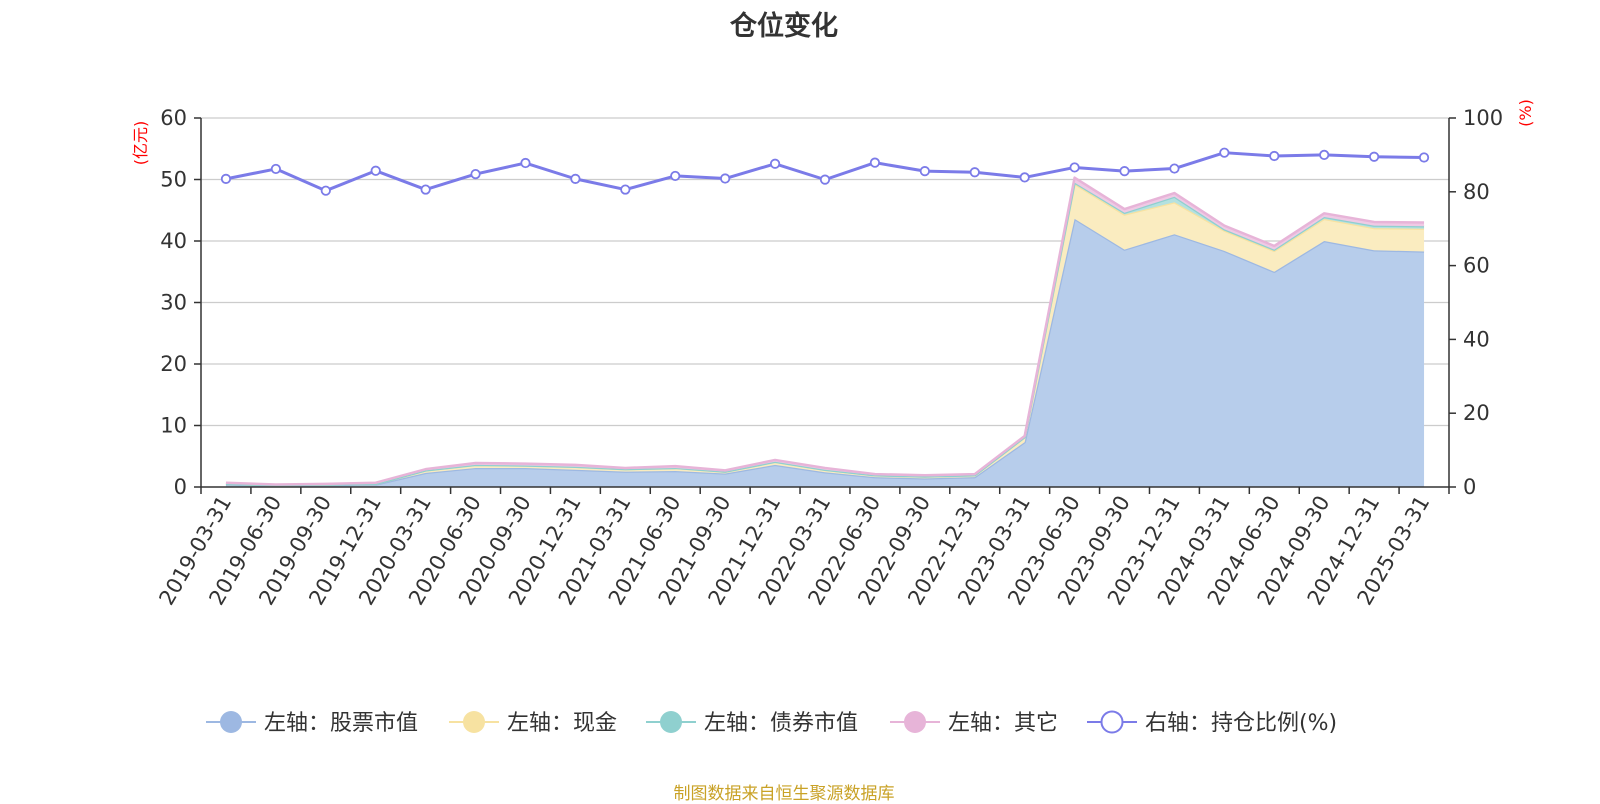 The image size is (1600, 804). Describe the element at coordinates (1003, 723) in the screenshot. I see `legend-label: 左轴：其它` at that location.